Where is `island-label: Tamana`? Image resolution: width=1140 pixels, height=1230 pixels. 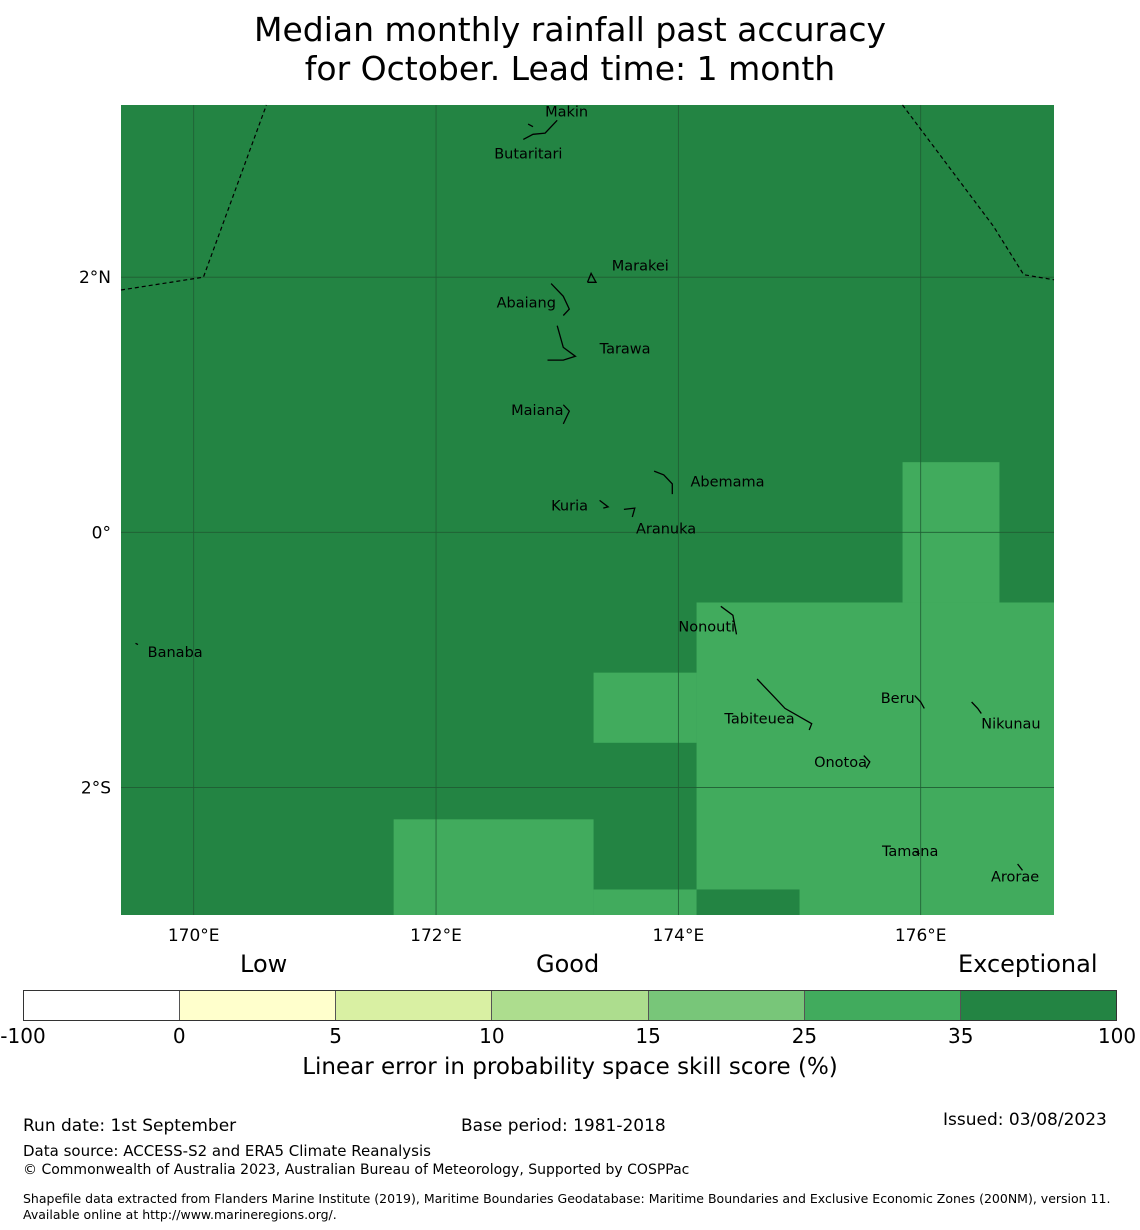
island-label: Tamana is located at coordinates (909, 852).